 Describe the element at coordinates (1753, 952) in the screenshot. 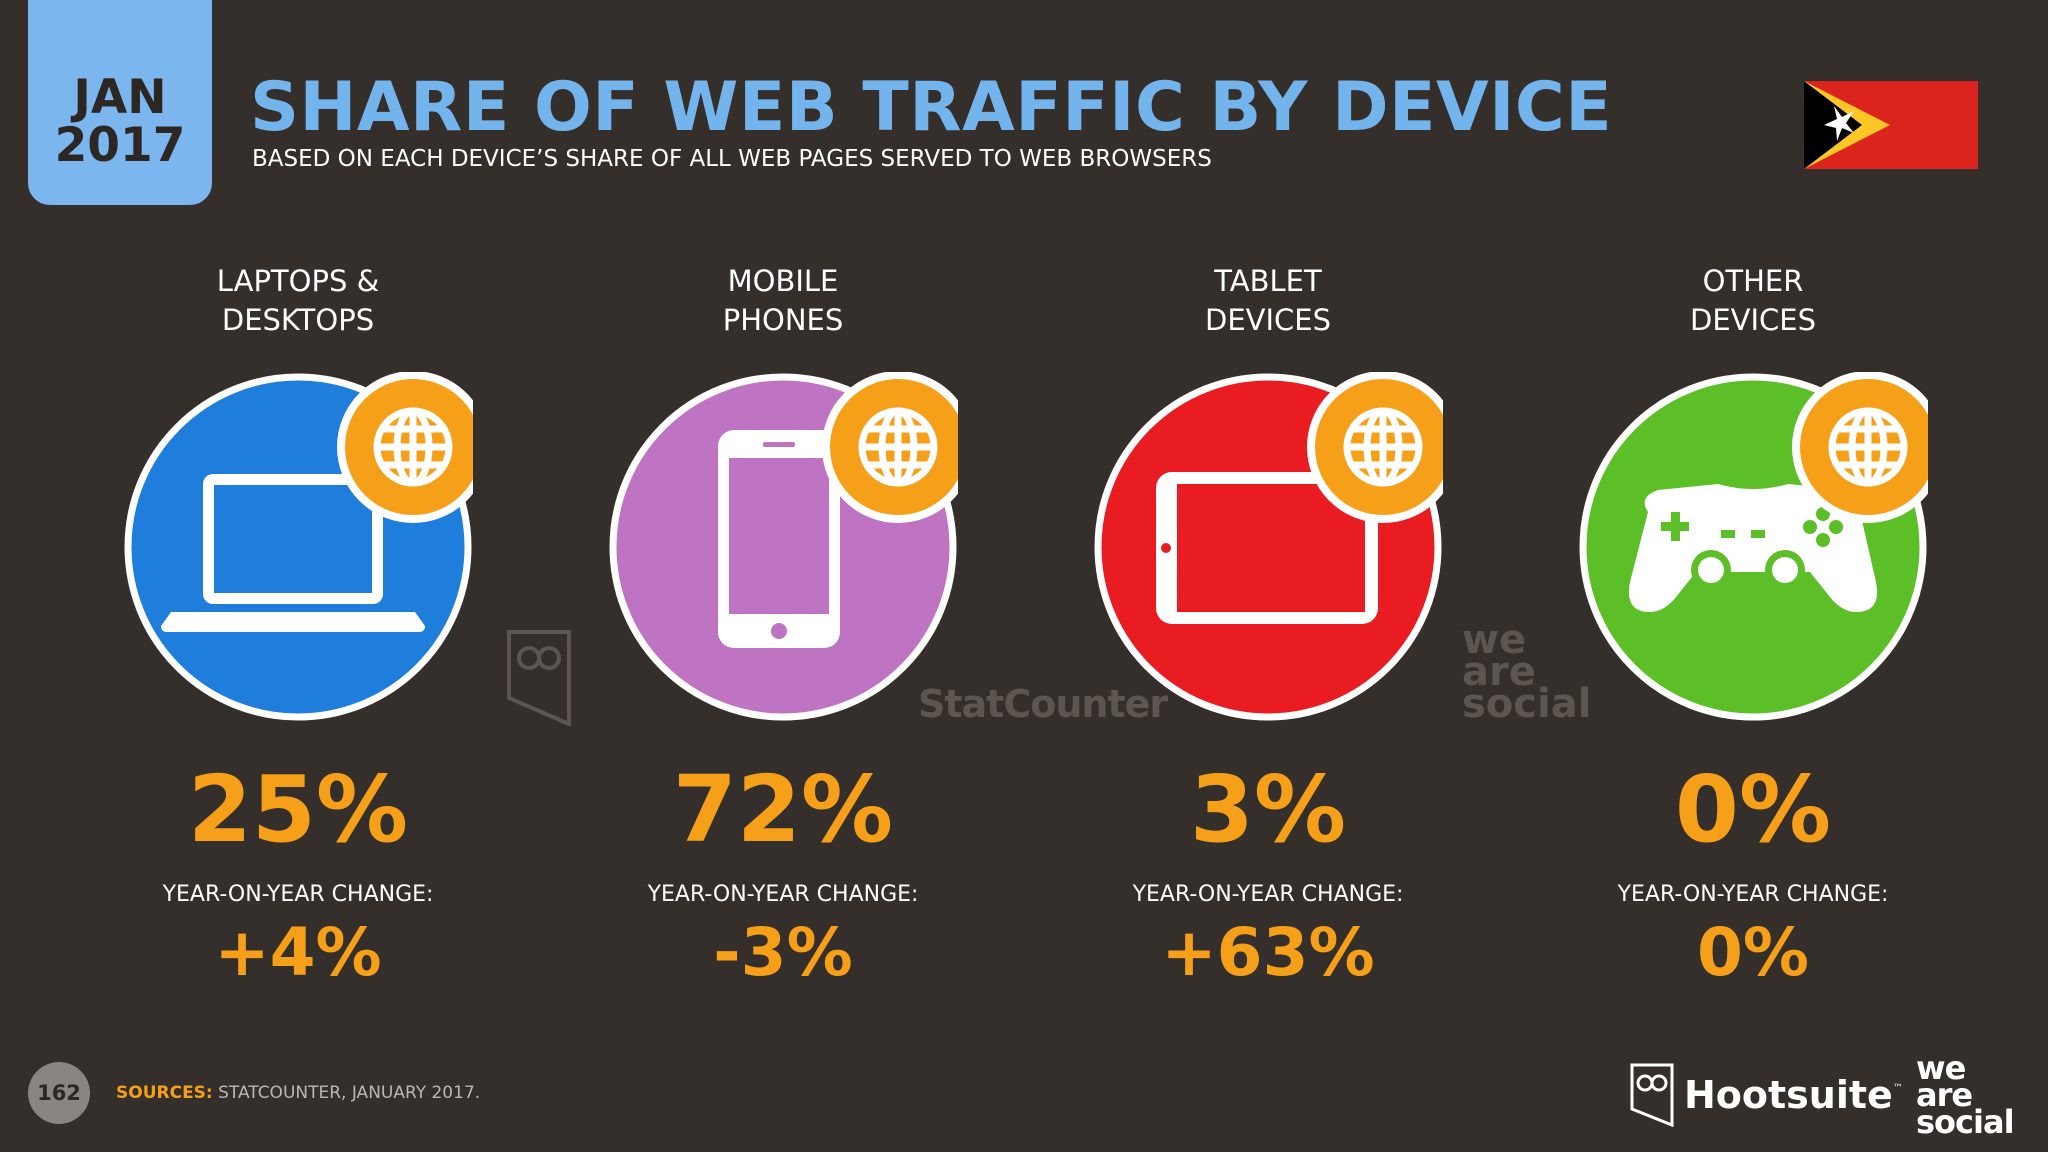

I see `yoy-value: 0%` at that location.